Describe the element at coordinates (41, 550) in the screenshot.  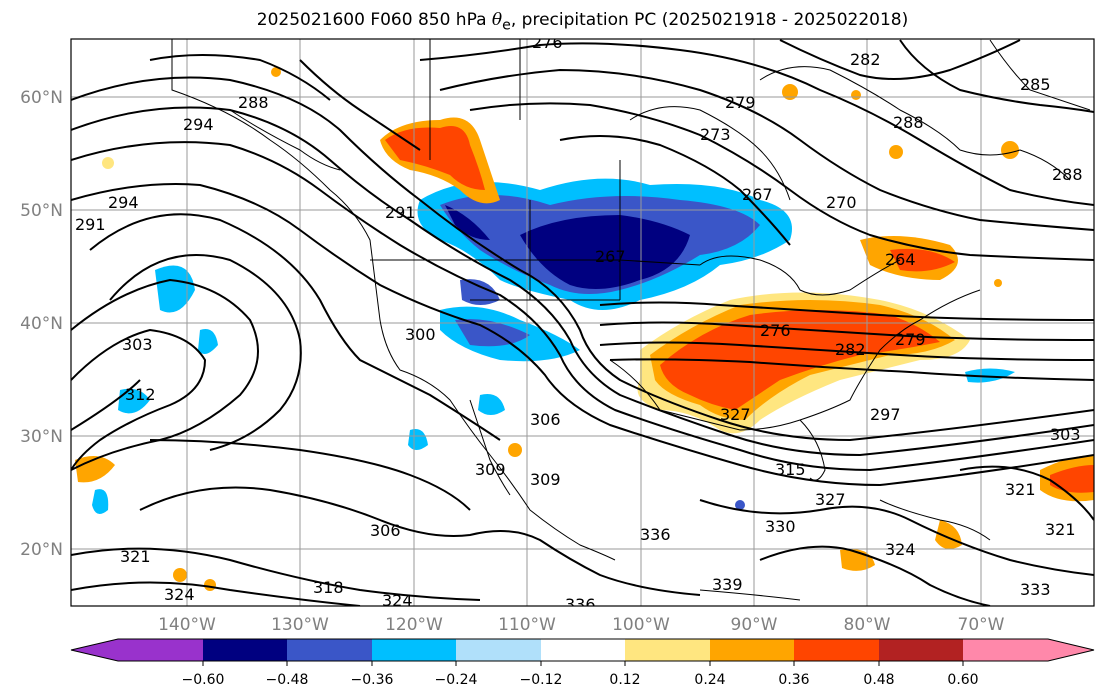
I see `lat-label: 20°N` at that location.